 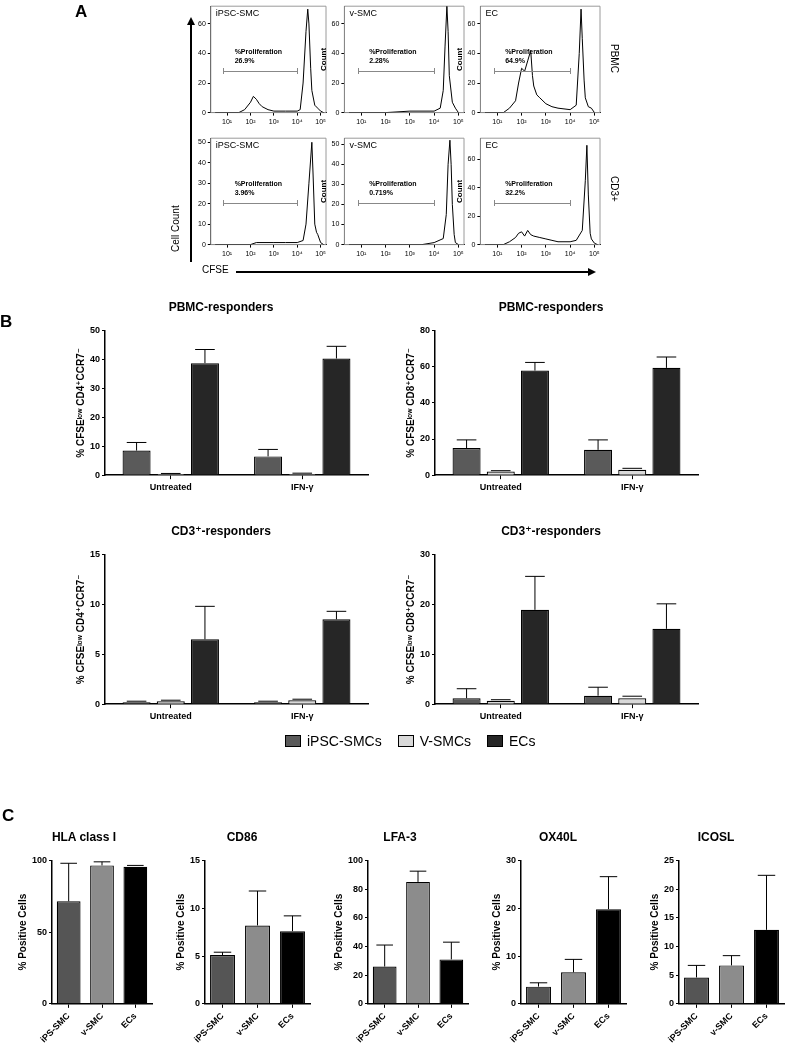 I want to click on legend-label: iPSC-SMCs, so click(x=344, y=741).